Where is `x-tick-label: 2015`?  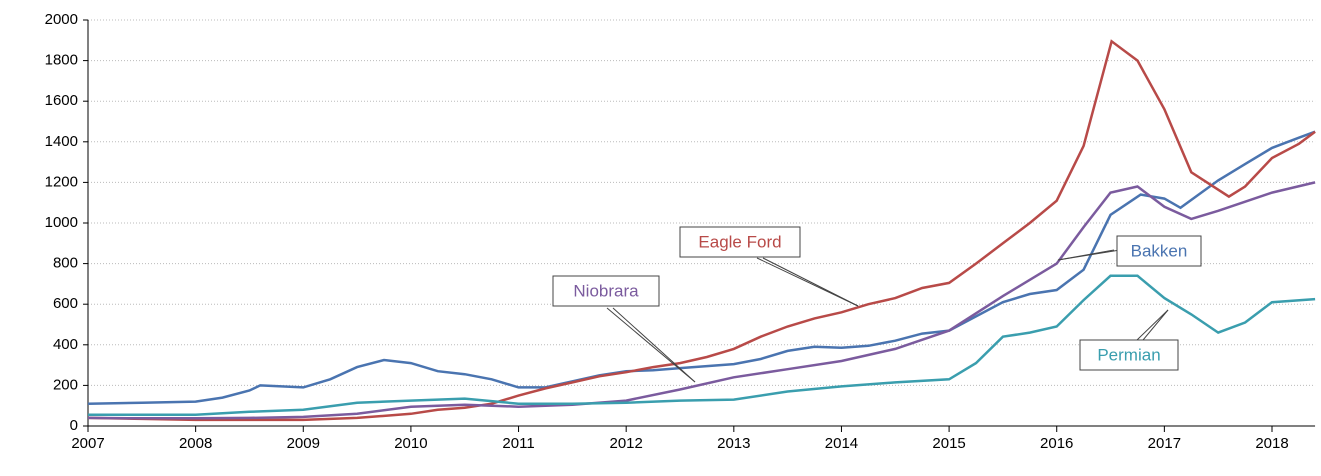
x-tick-label: 2015 is located at coordinates (948, 443).